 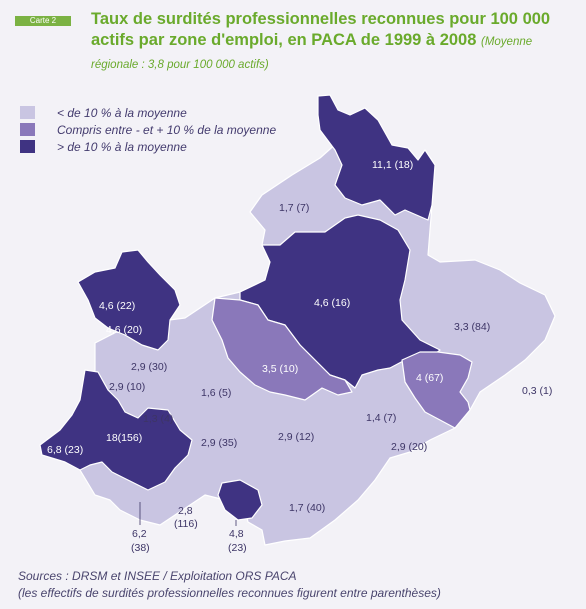 I want to click on legend-label-mid: Compris entre - et + 10 % de la moyenne, so click(x=167, y=129).